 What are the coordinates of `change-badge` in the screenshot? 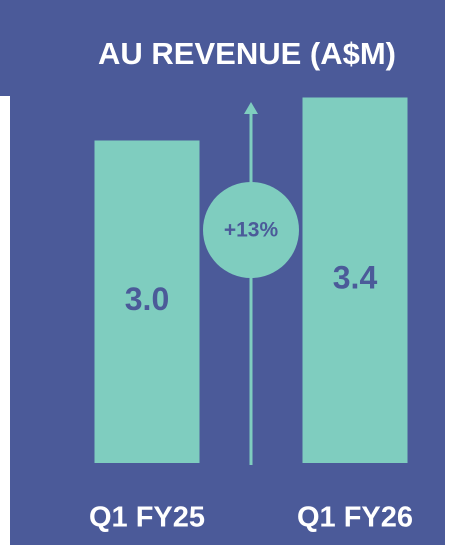 It's located at (251, 230).